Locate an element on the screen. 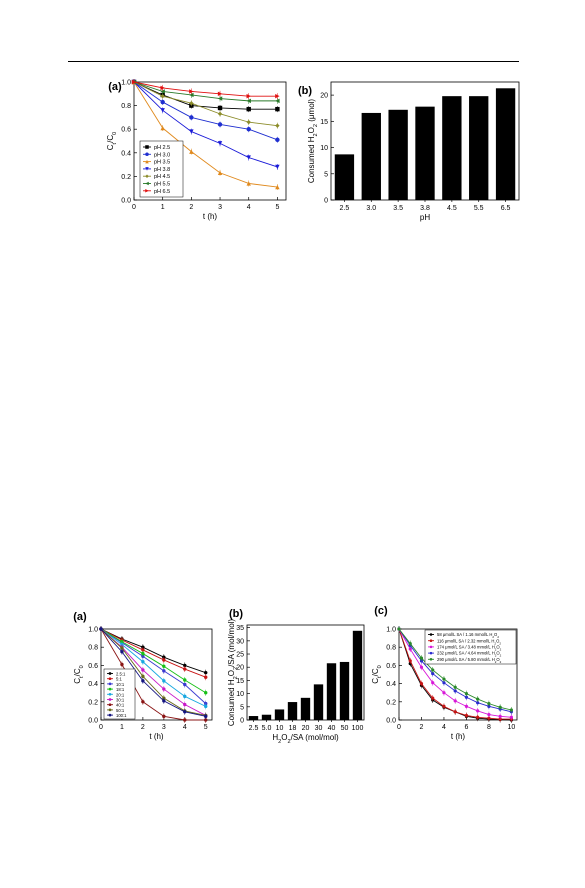 The image size is (585, 888). bottom-b-ytick-label: 35 is located at coordinates (240, 628).